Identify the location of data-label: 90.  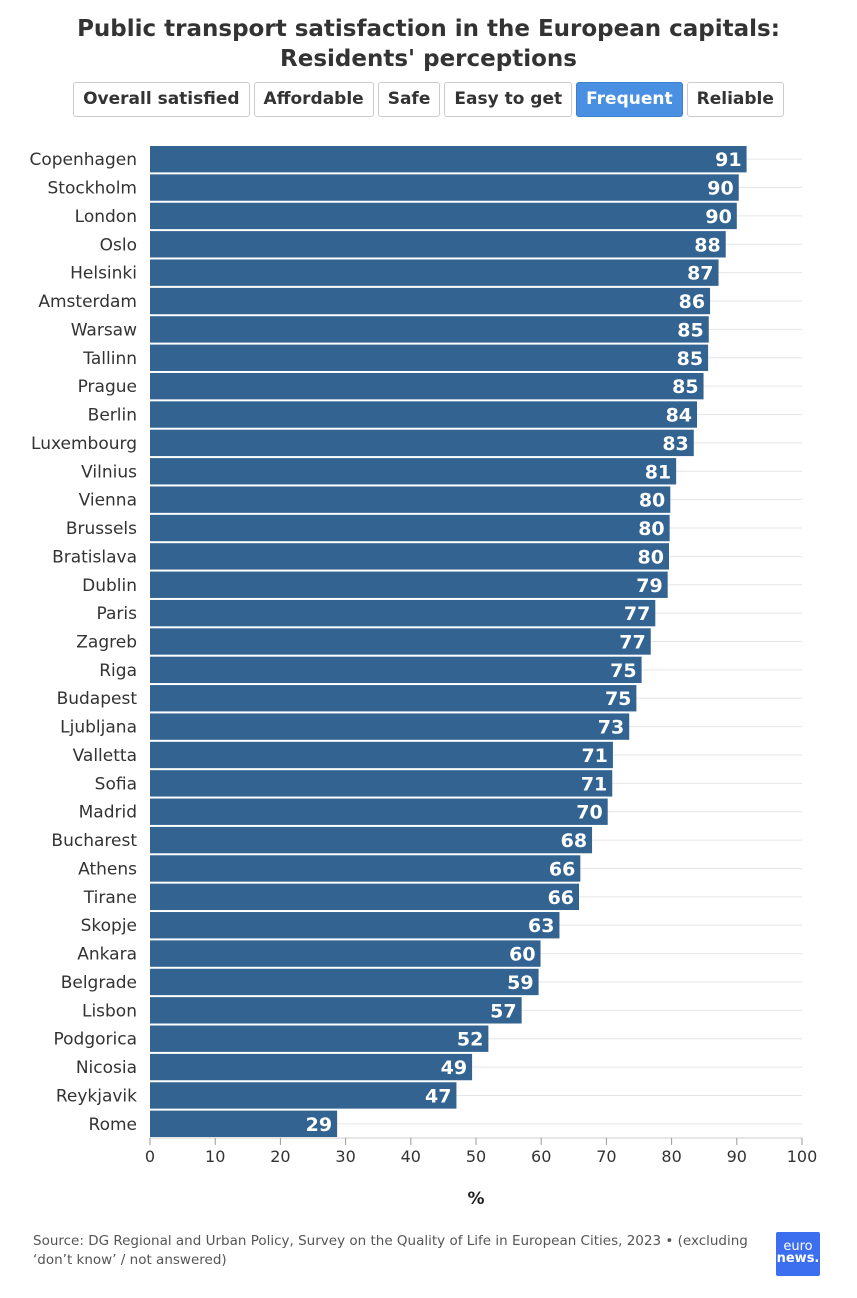
(718, 217).